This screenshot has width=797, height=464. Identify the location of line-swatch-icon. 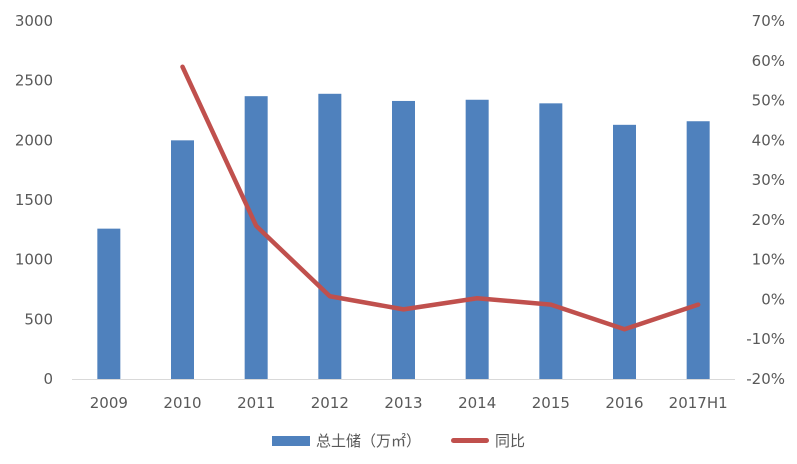
(470, 440).